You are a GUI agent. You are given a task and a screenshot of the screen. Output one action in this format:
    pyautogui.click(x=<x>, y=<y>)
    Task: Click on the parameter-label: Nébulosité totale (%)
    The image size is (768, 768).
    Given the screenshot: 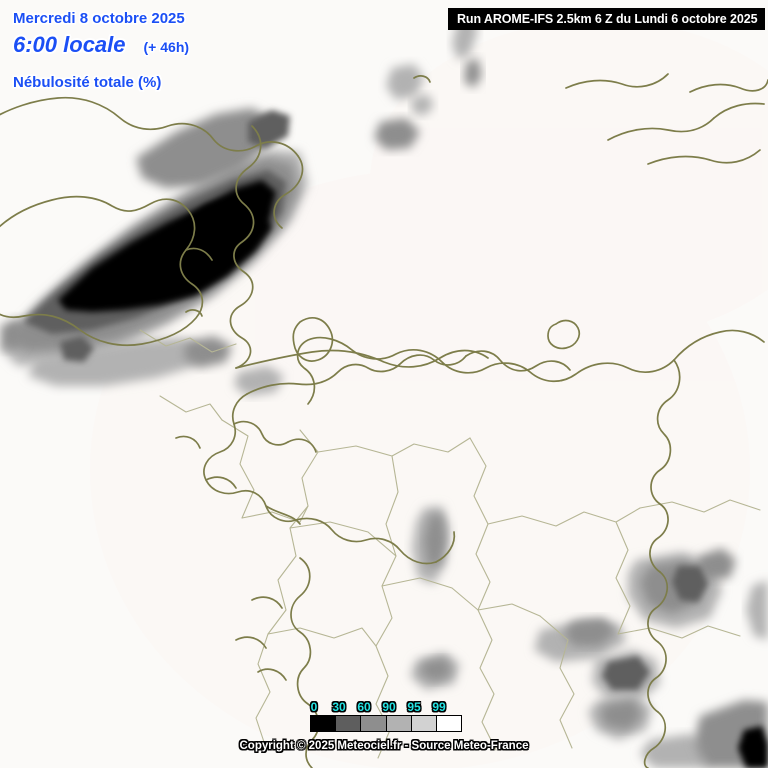 What is the action you would take?
    pyautogui.click(x=87, y=82)
    